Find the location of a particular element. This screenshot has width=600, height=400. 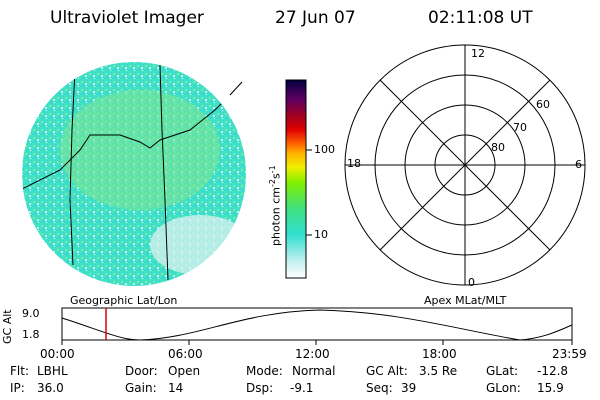

altitude-ytick-1-8: 1.8 is located at coordinates (31, 334).